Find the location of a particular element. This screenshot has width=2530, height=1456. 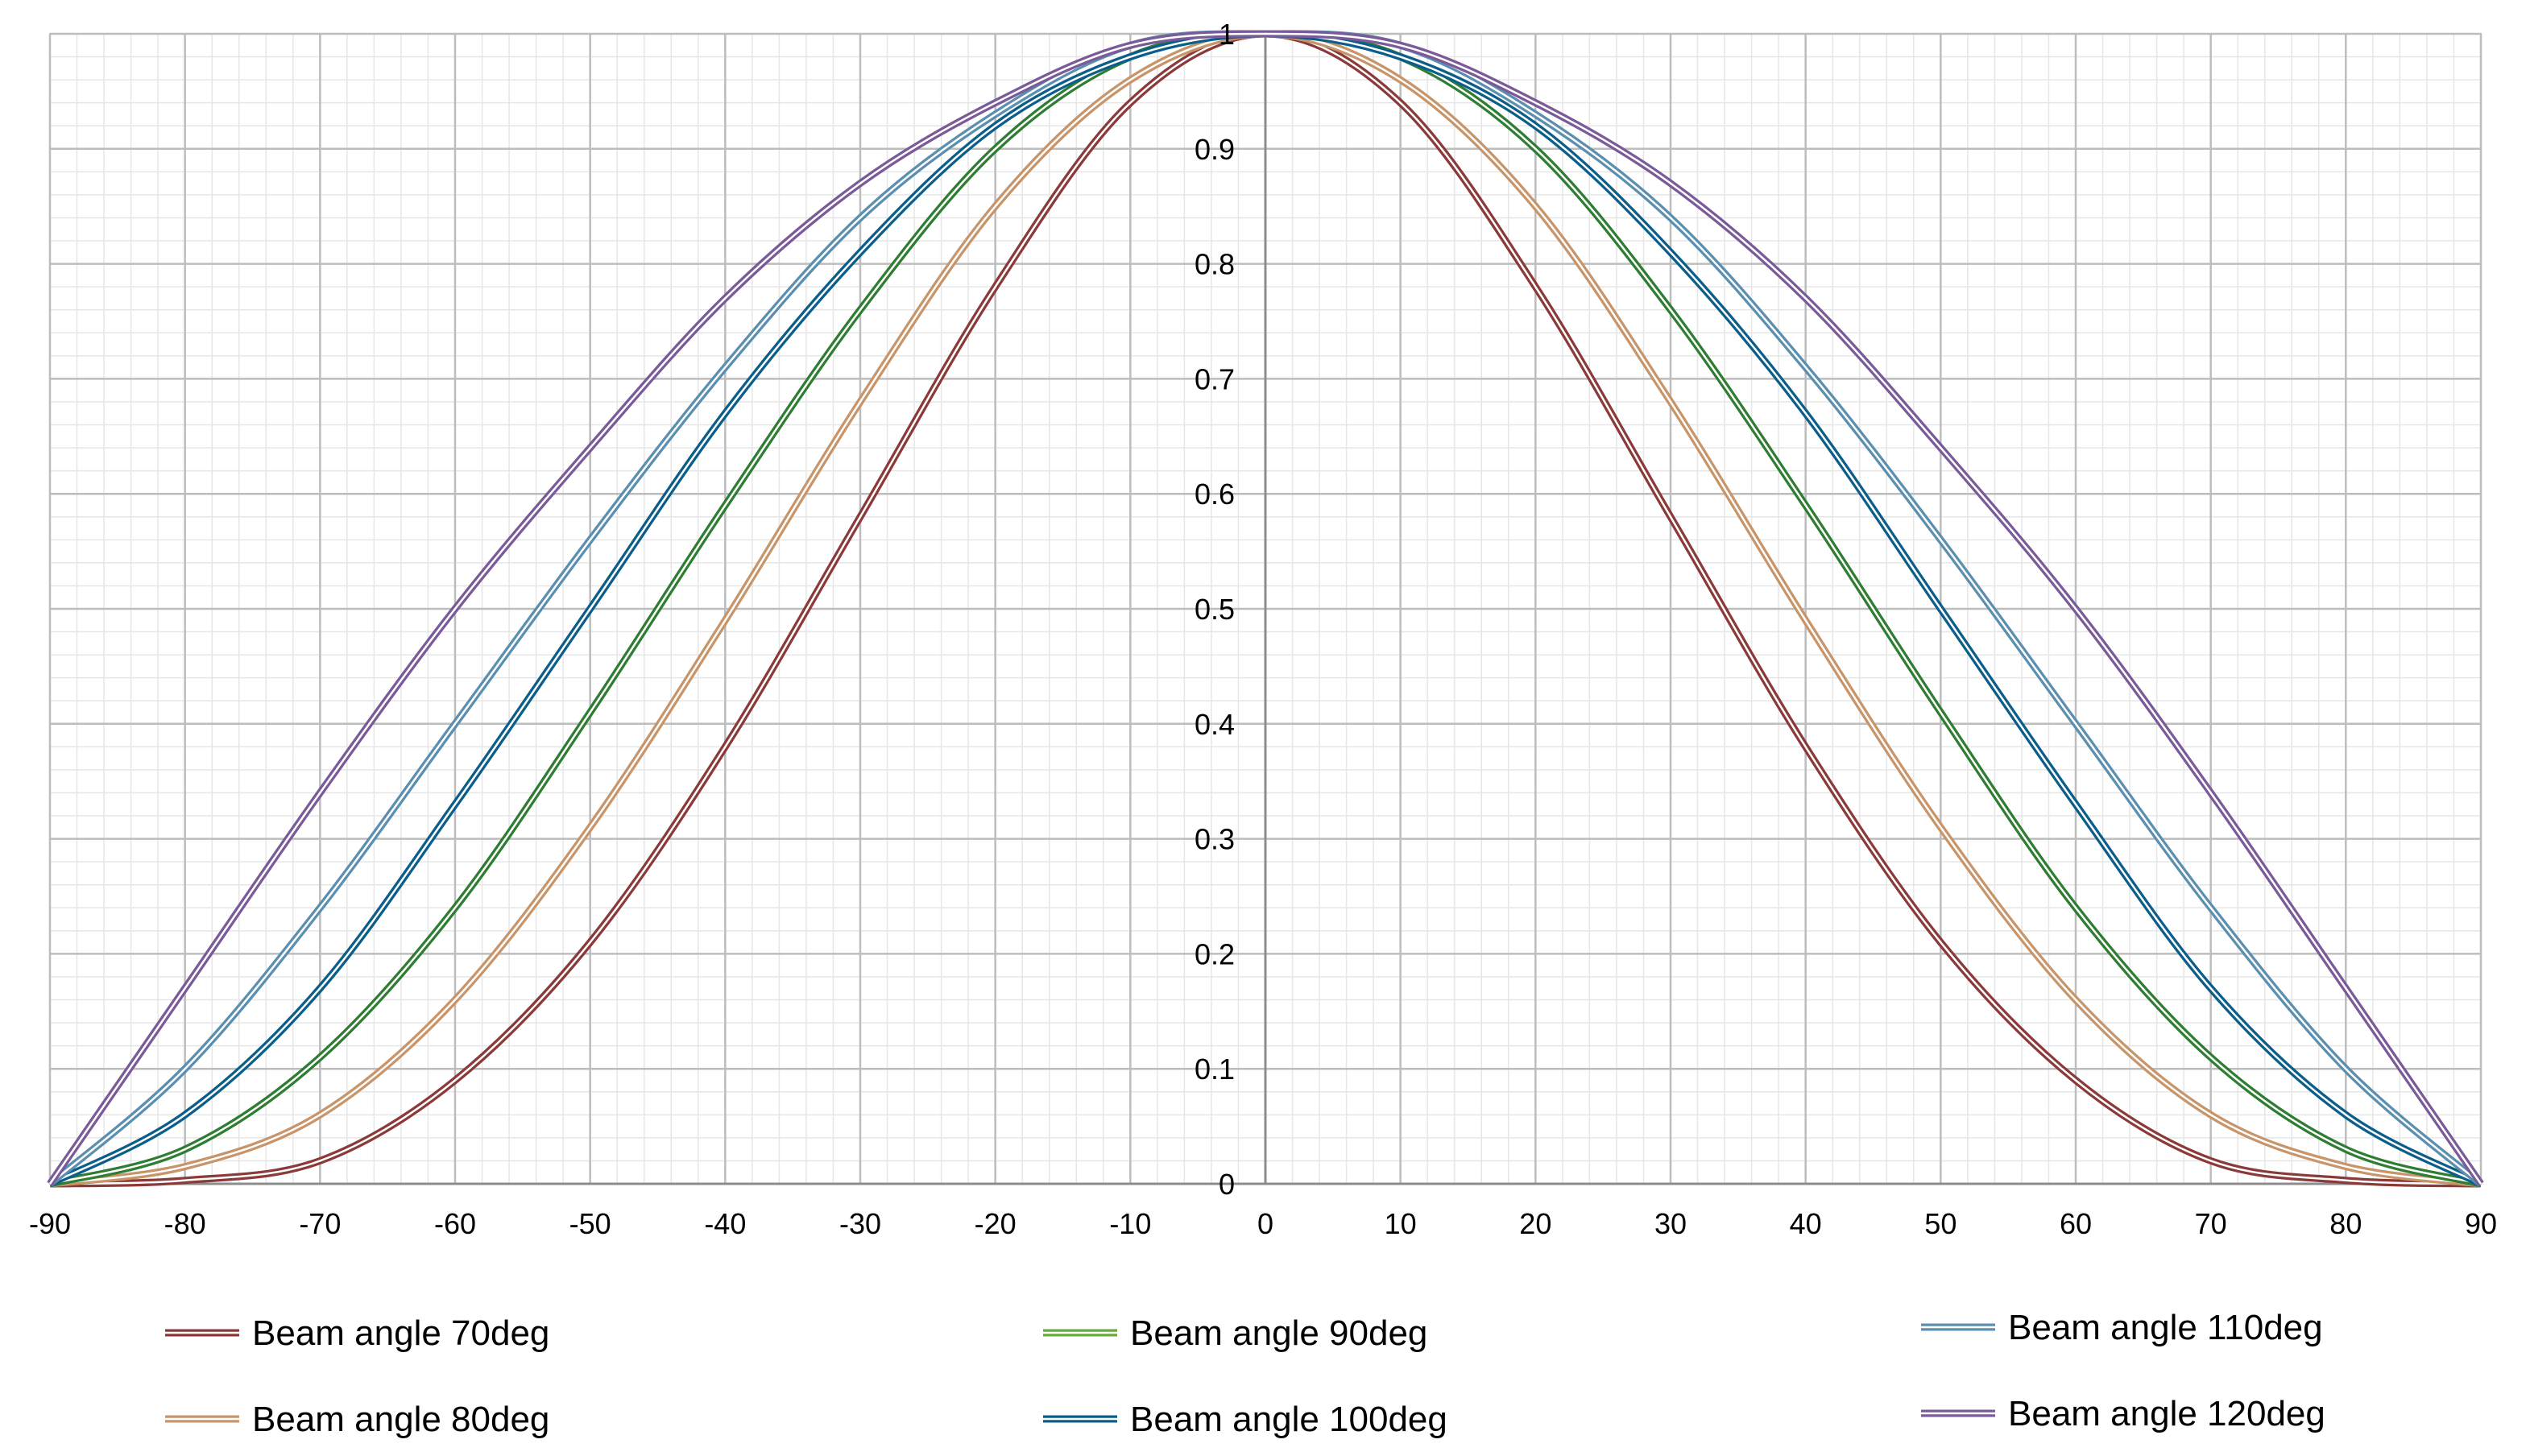

y-tick-label: 0.5 is located at coordinates (1215, 609).